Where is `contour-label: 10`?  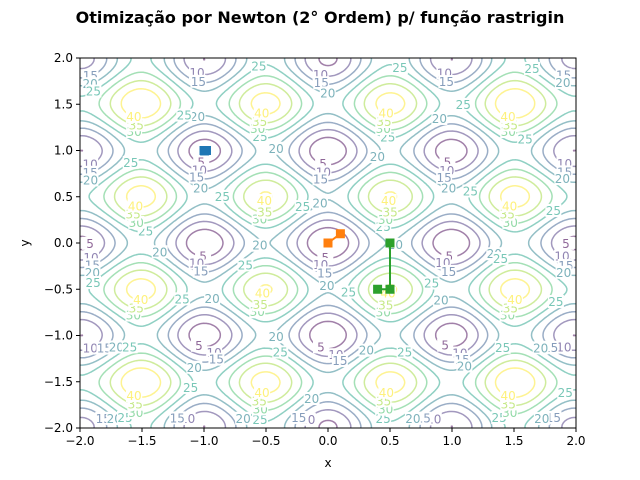
contour-label: 10 is located at coordinates (563, 348).